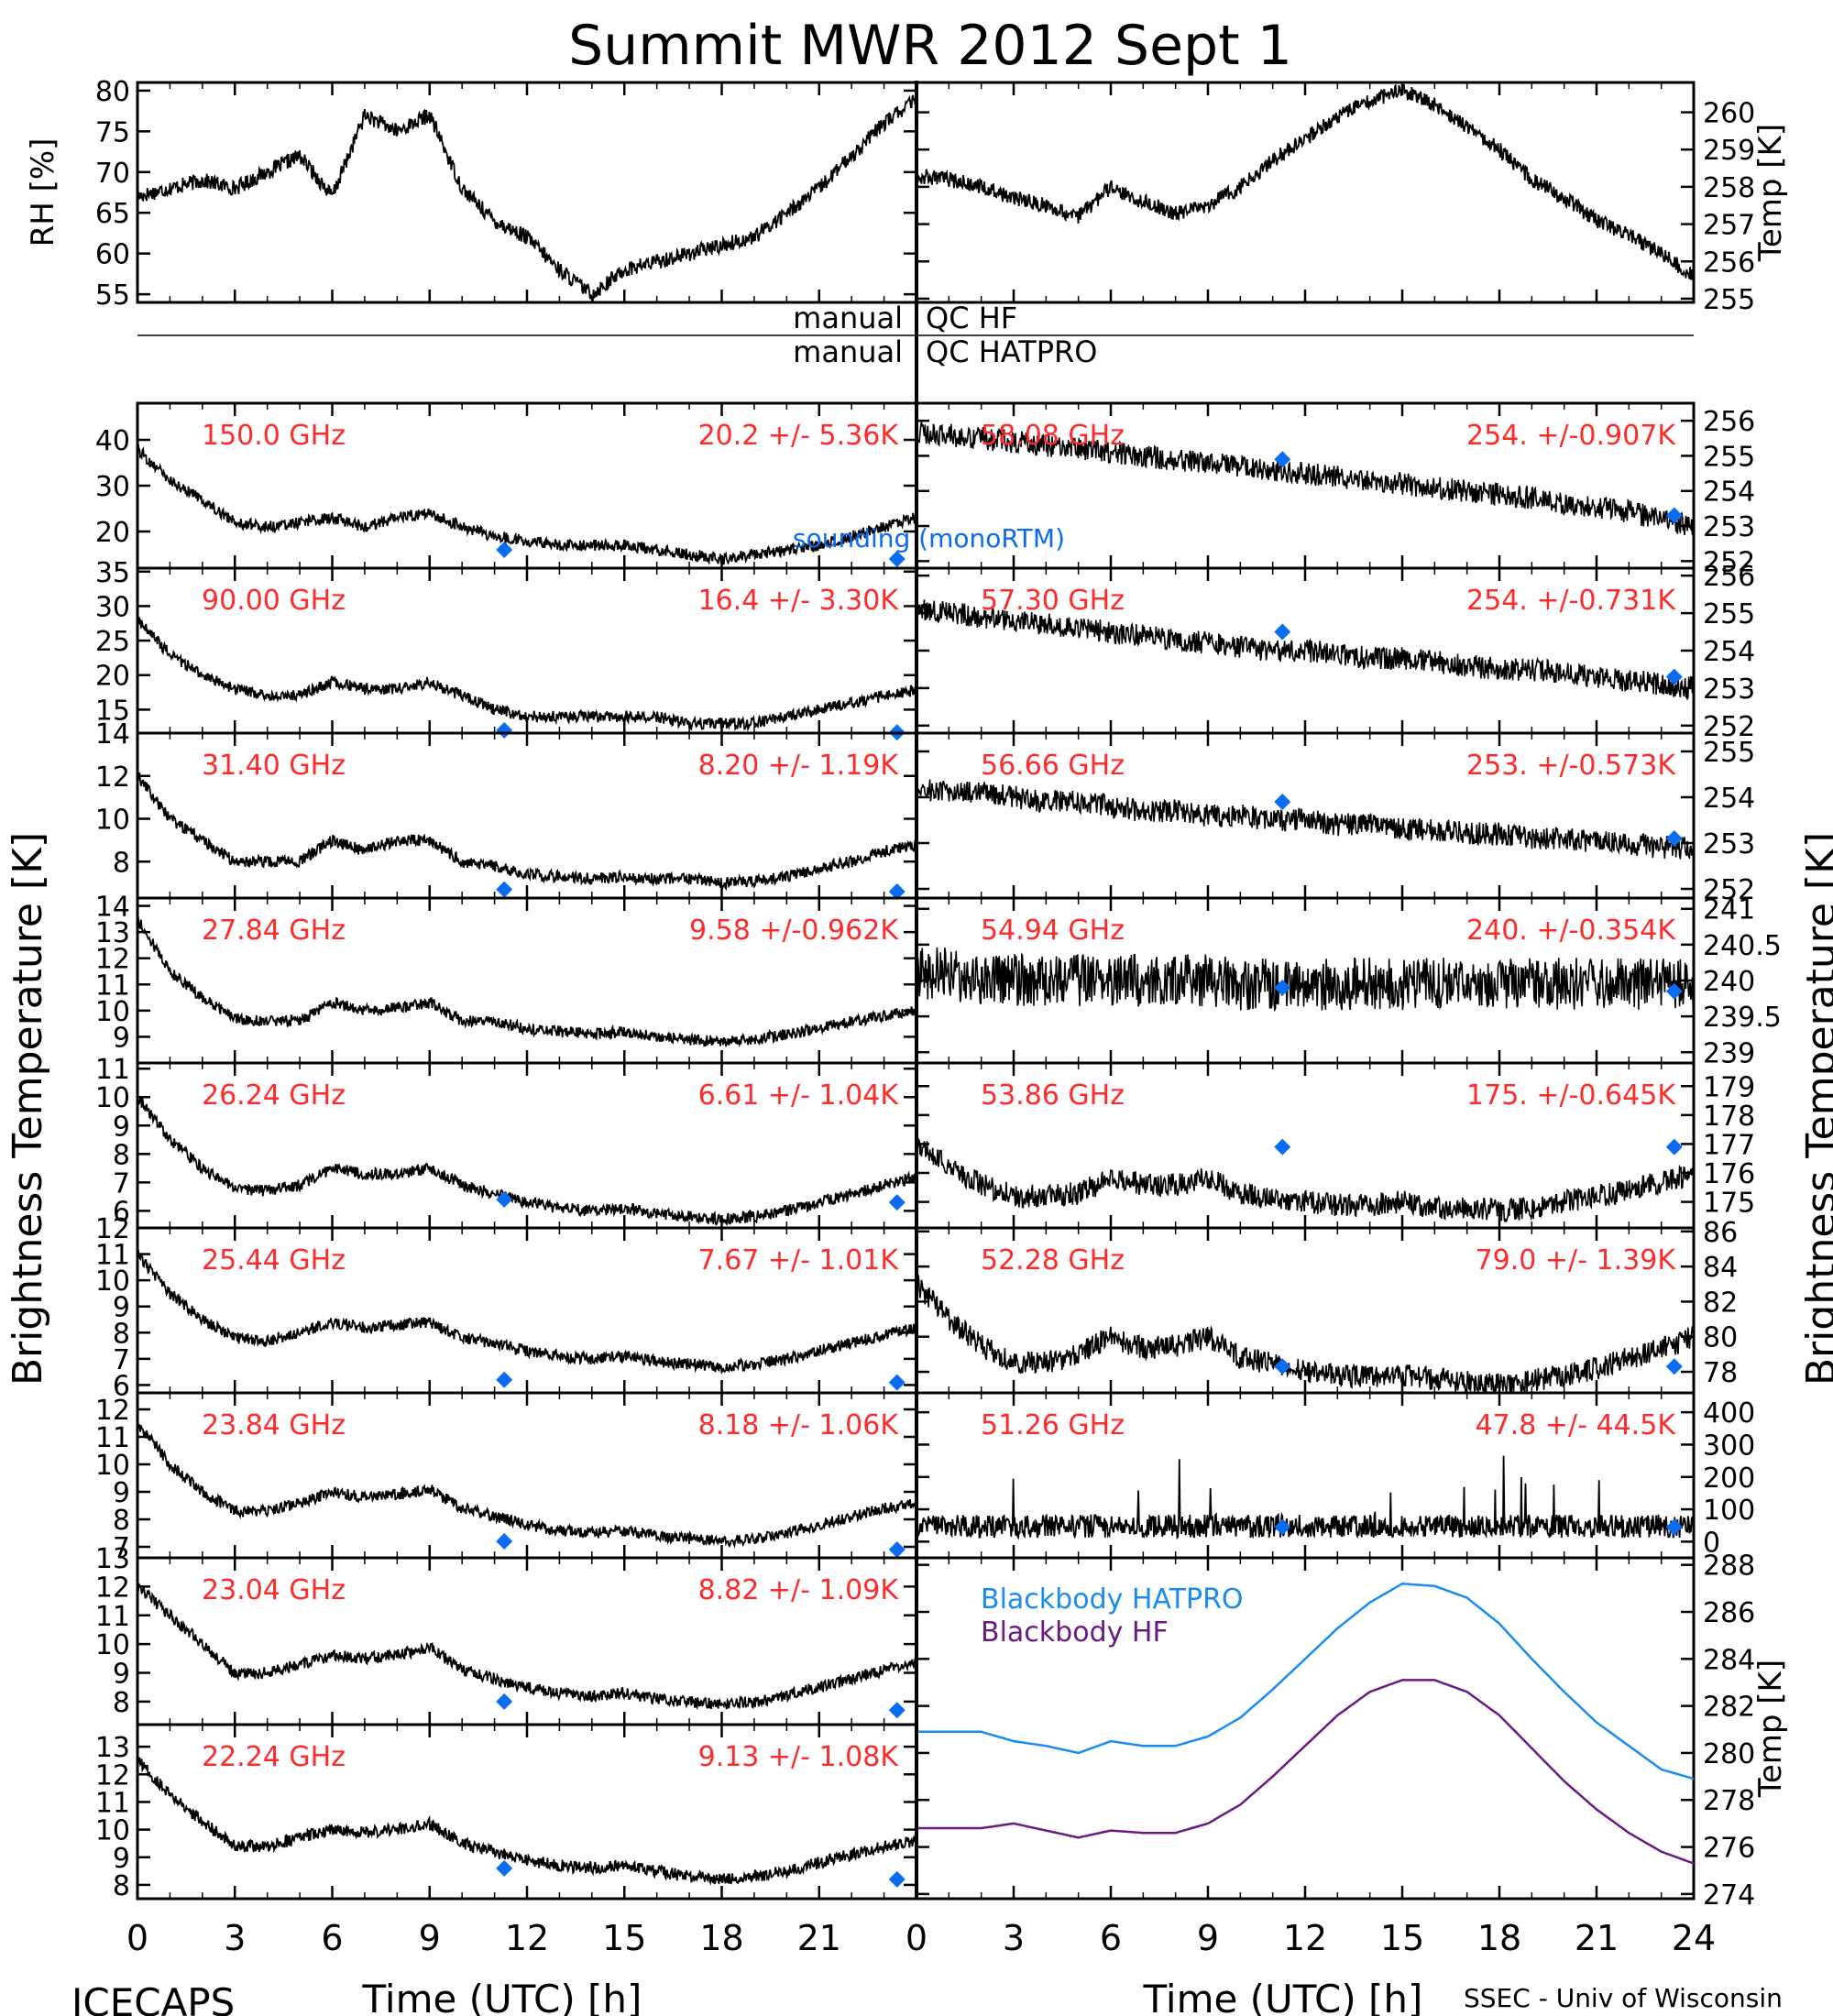  What do you see at coordinates (1729, 1708) in the screenshot?
I see `y-tick-label: 282` at bounding box center [1729, 1708].